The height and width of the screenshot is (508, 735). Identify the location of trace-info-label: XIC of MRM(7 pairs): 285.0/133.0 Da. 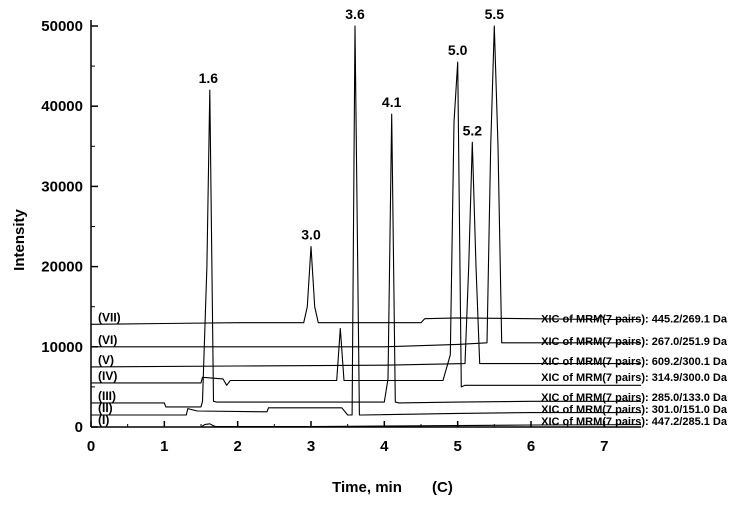
(634, 398).